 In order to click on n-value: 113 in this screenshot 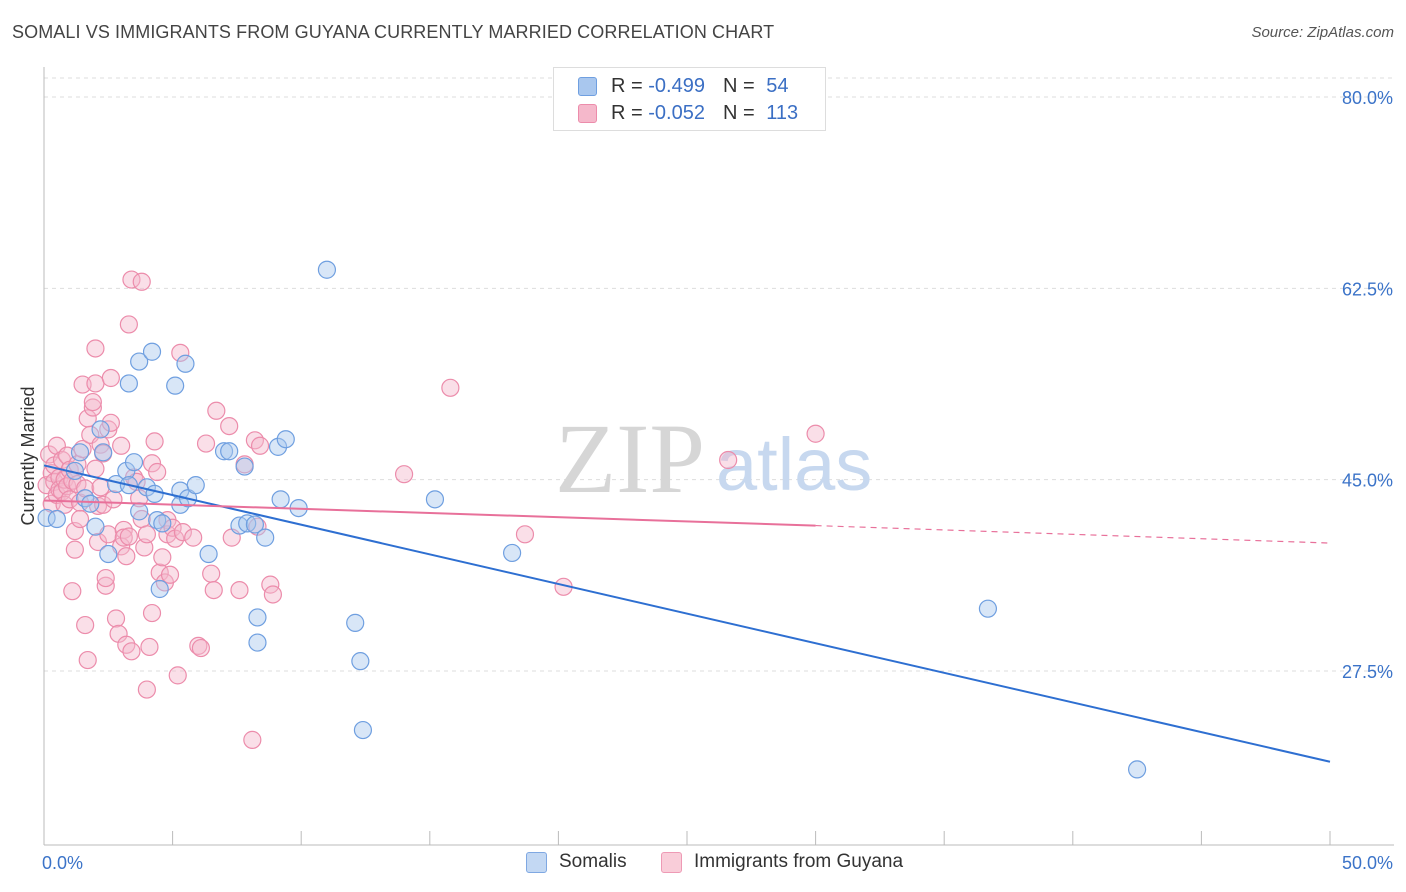, I will do `click(782, 112)`.